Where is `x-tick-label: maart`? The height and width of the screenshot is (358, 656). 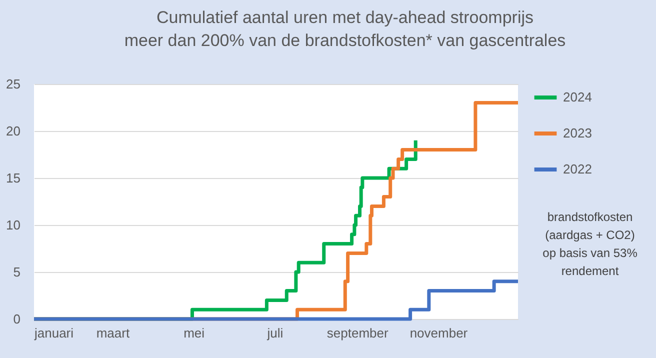
x-tick-label: maart is located at coordinates (113, 333).